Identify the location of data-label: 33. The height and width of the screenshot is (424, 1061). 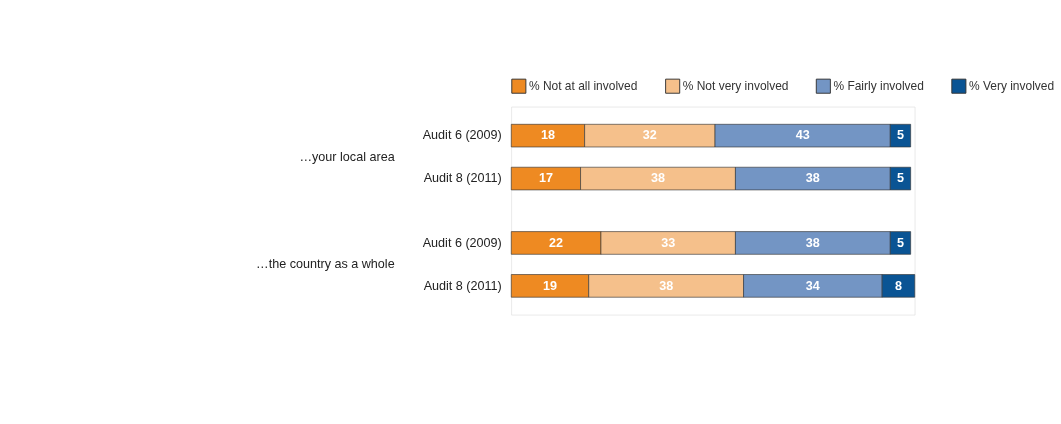
(668, 242).